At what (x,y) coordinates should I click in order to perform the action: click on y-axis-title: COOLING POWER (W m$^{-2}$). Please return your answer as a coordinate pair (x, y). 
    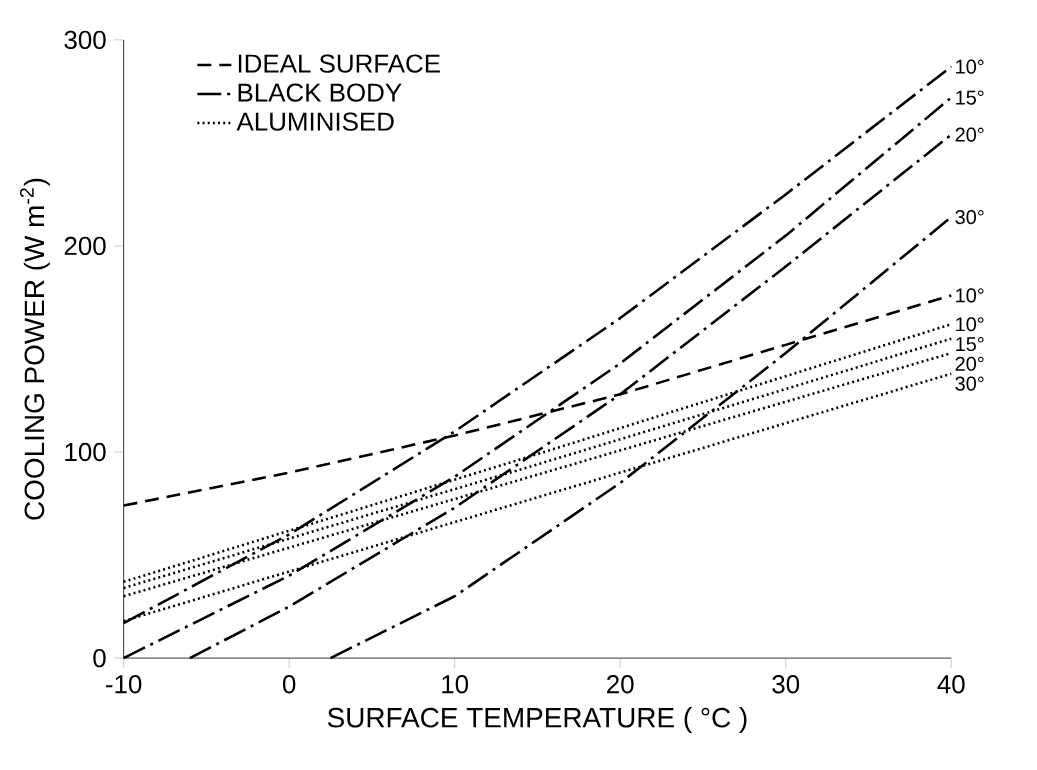
    Looking at the image, I should click on (34, 349).